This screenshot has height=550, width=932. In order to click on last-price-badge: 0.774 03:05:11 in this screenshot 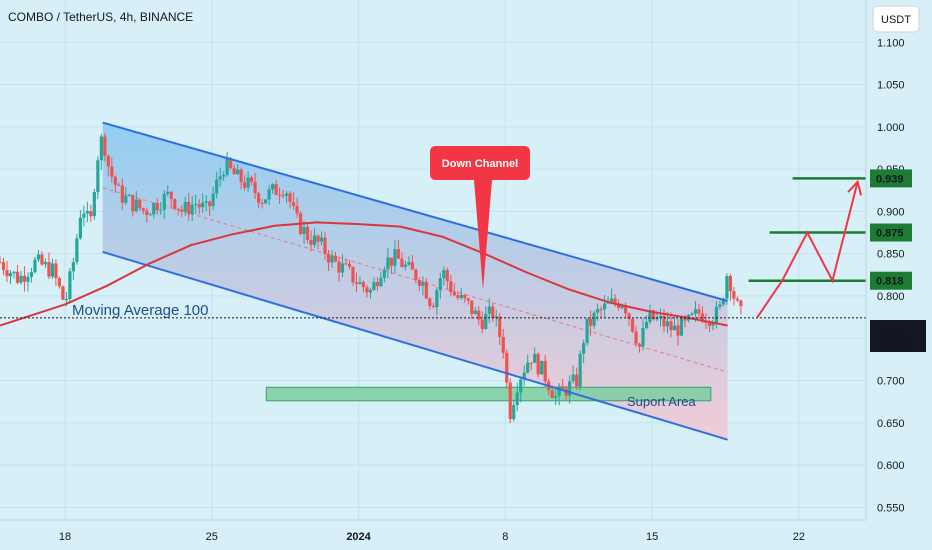, I will do `click(898, 336)`.